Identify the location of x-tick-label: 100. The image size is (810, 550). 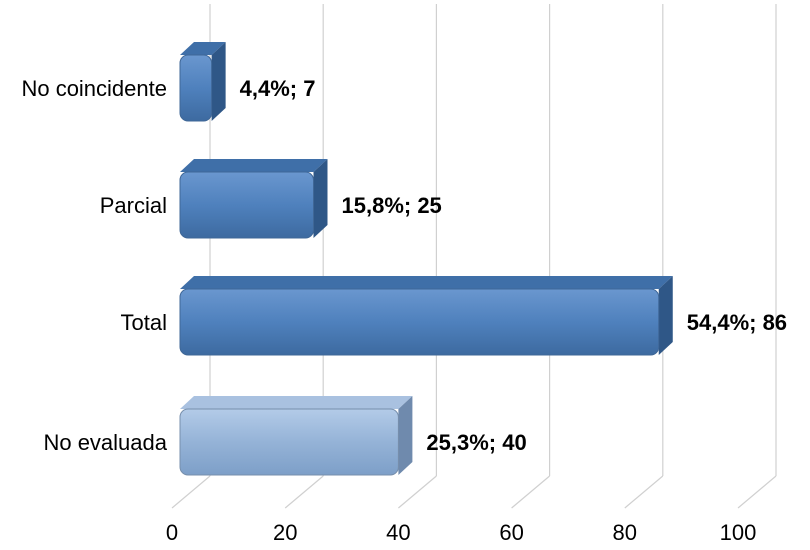
(738, 532).